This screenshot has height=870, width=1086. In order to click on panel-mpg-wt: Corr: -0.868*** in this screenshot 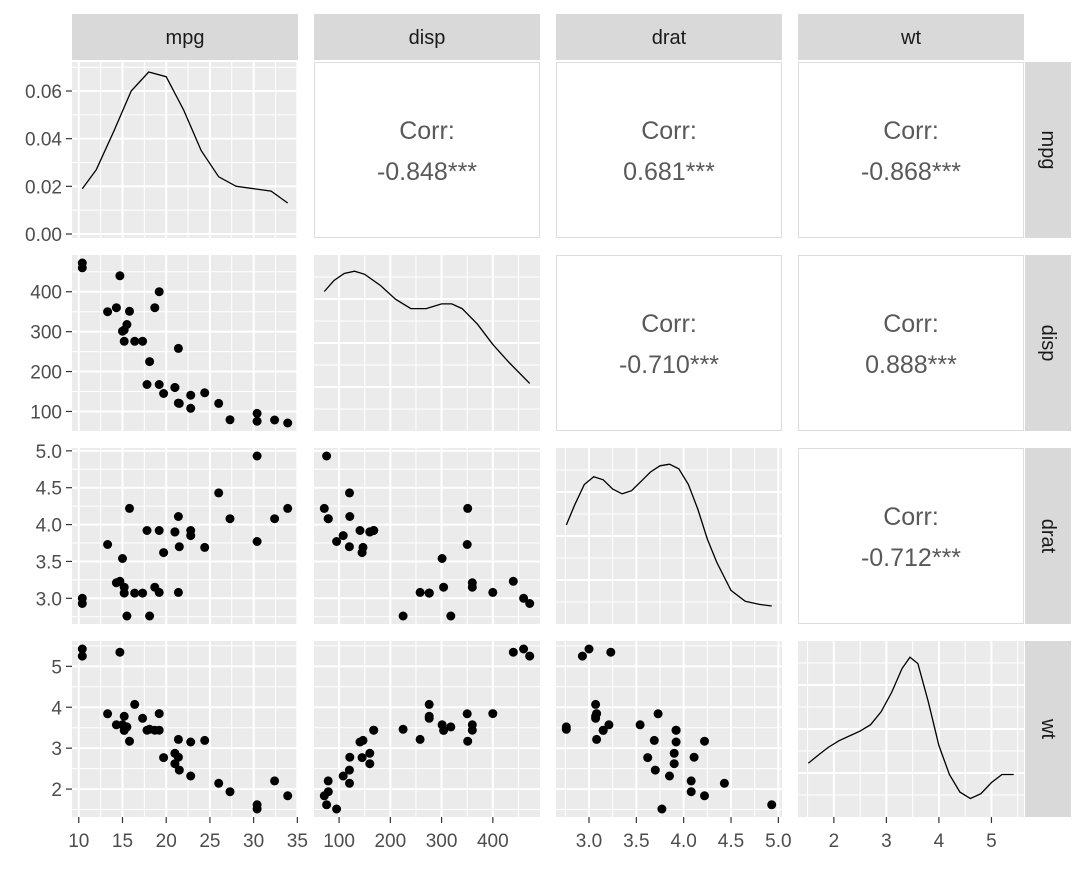, I will do `click(911, 150)`.